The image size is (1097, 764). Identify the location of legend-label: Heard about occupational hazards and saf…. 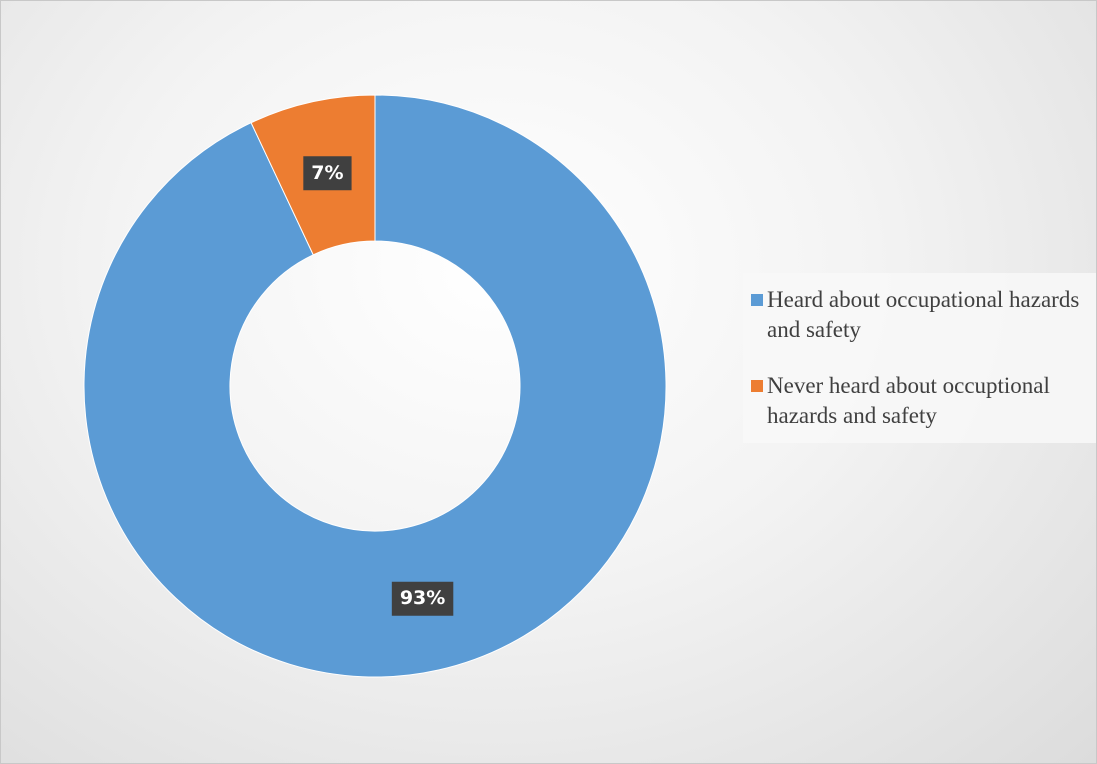
(923, 314).